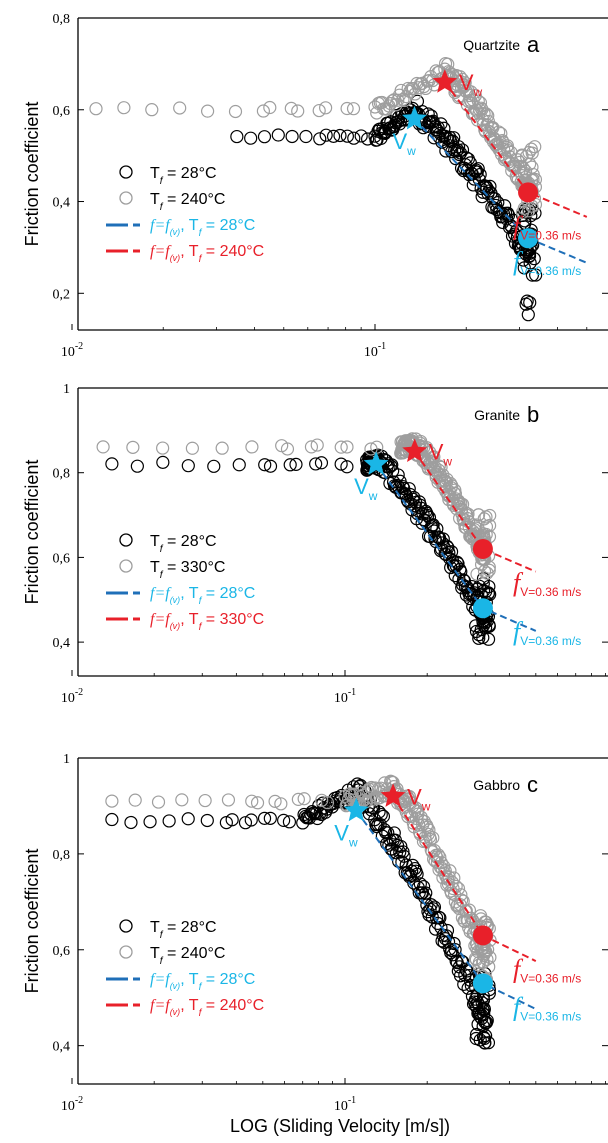  Describe the element at coordinates (497, 415) in the screenshot. I see `rock-label: Granite` at that location.